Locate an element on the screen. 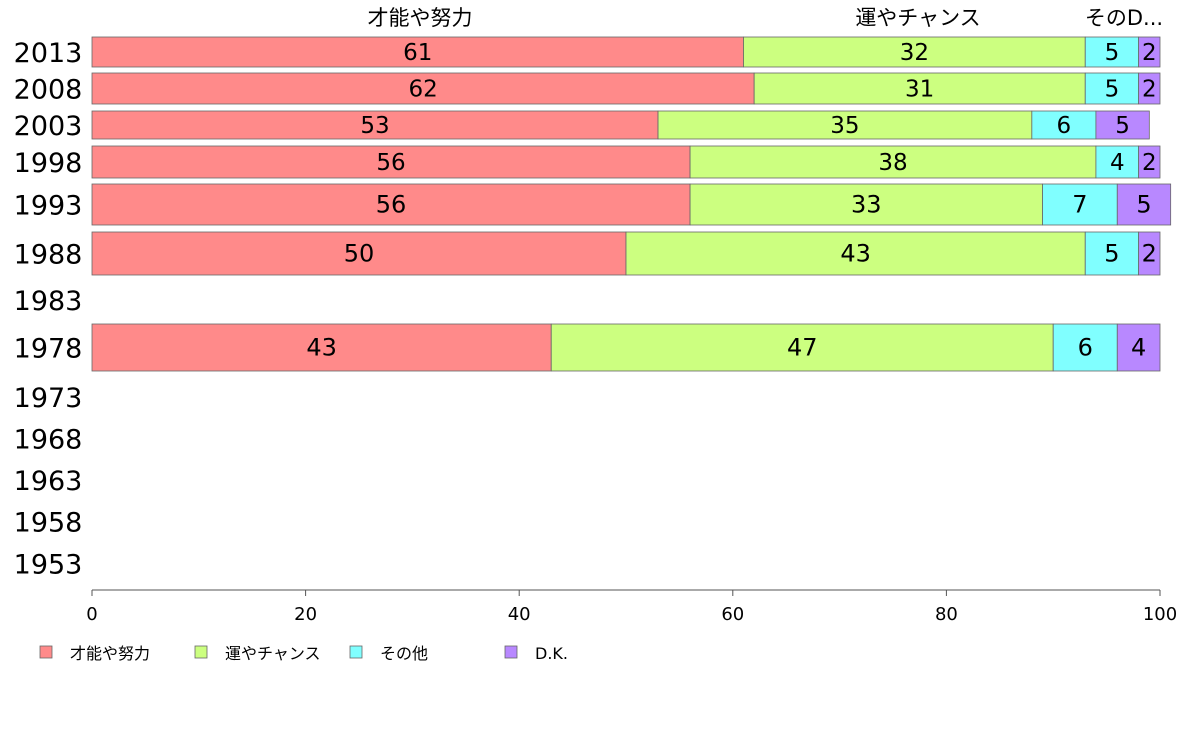  x-tick-label: 20 is located at coordinates (305, 614).